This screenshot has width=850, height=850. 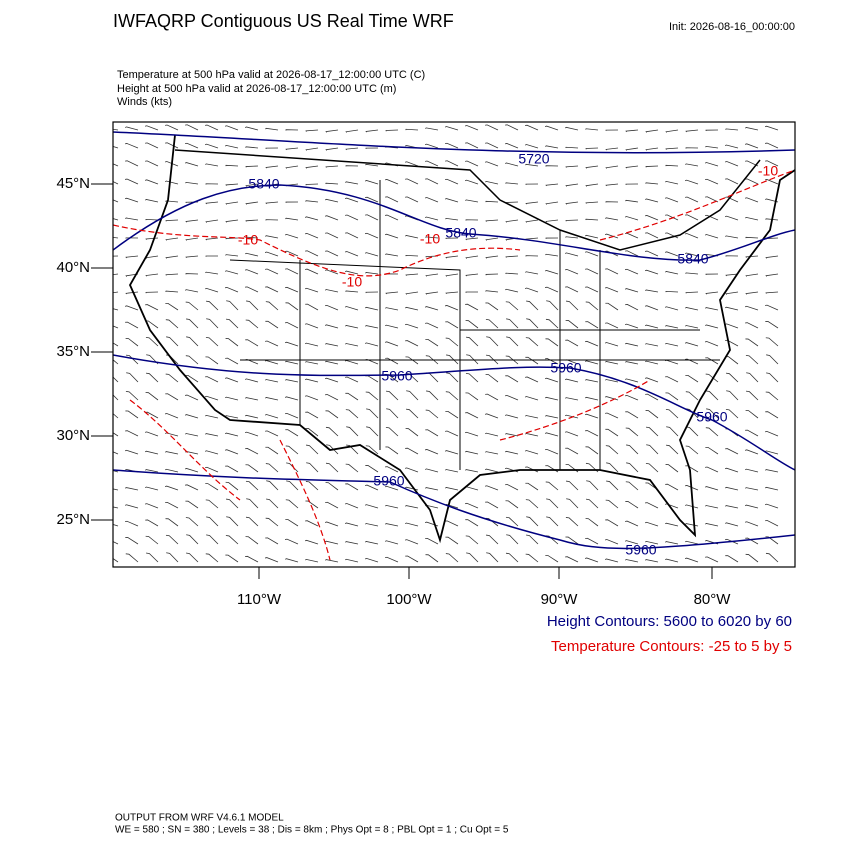 What do you see at coordinates (396, 376) in the screenshot?
I see `height-label: 5960` at bounding box center [396, 376].